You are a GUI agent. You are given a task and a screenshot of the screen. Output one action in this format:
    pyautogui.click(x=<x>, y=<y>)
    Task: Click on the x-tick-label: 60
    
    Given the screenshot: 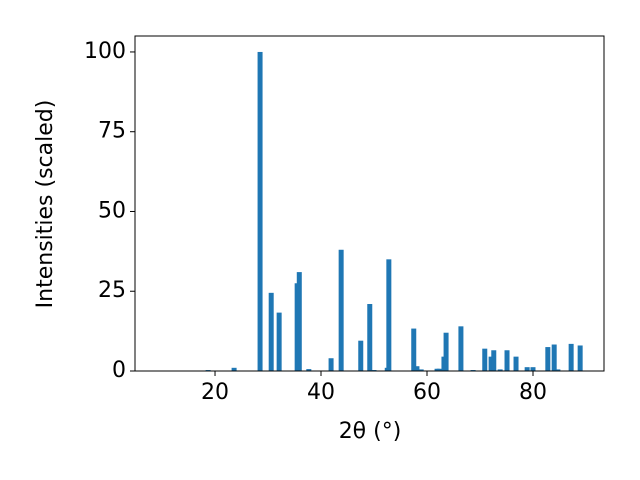 What is the action you would take?
    pyautogui.click(x=427, y=392)
    